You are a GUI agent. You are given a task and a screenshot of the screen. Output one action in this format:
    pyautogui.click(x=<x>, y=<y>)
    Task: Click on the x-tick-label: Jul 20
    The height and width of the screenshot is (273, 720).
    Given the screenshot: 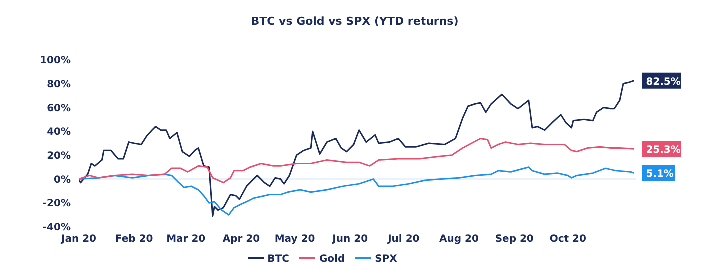 What is the action you would take?
    pyautogui.click(x=403, y=240)
    